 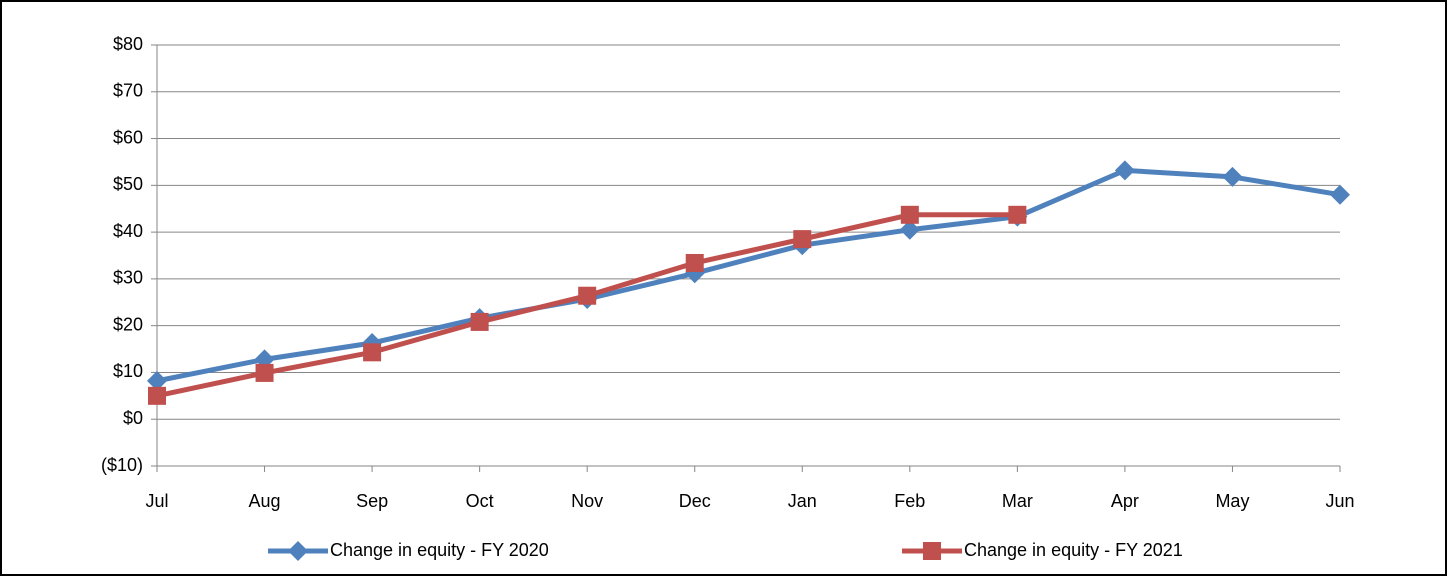 What do you see at coordinates (1232, 501) in the screenshot?
I see `x-tick-label: May` at bounding box center [1232, 501].